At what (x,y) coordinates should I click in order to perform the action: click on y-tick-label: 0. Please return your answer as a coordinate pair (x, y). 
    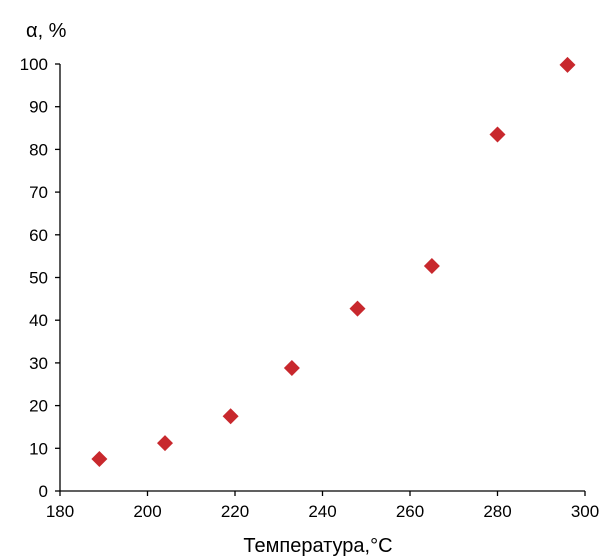
    Looking at the image, I should click on (43, 491).